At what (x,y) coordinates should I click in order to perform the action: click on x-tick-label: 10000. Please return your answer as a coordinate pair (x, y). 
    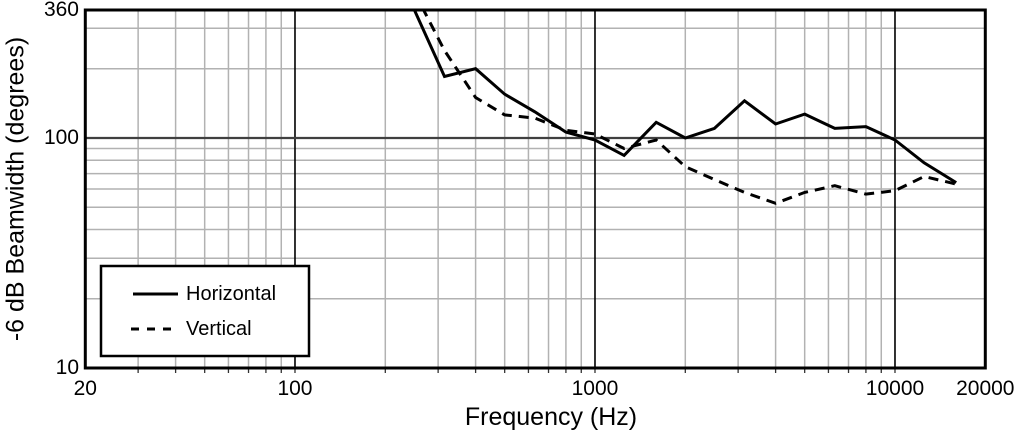
    Looking at the image, I should click on (895, 388).